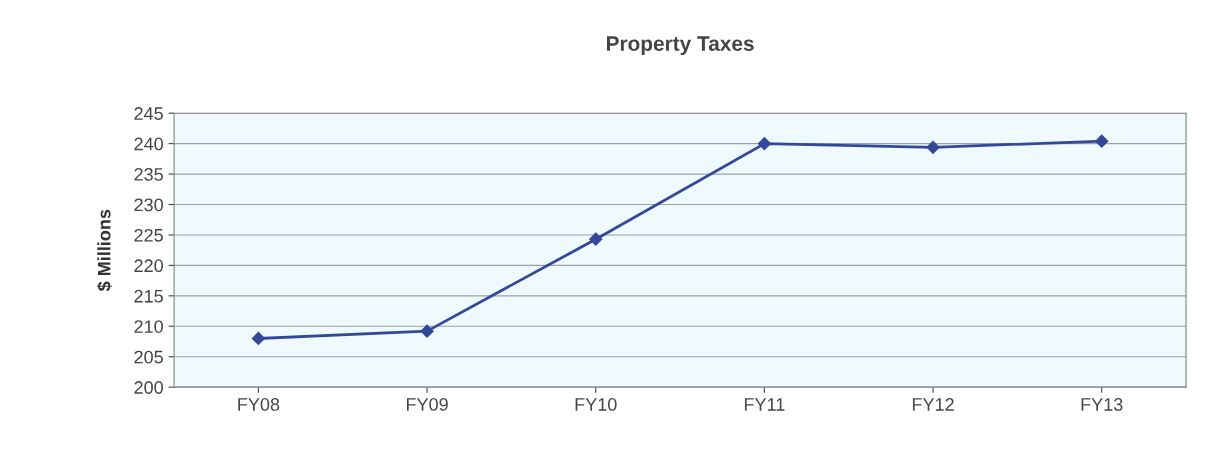  I want to click on y-tick-label: 225, so click(148, 235).